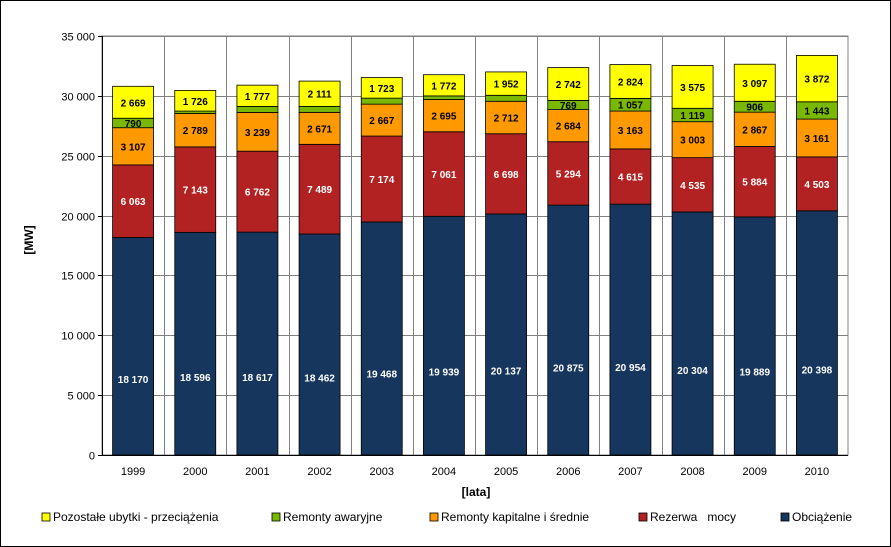 The width and height of the screenshot is (891, 547). What do you see at coordinates (29, 239) in the screenshot?
I see `y-axis-title: [MW]` at bounding box center [29, 239].